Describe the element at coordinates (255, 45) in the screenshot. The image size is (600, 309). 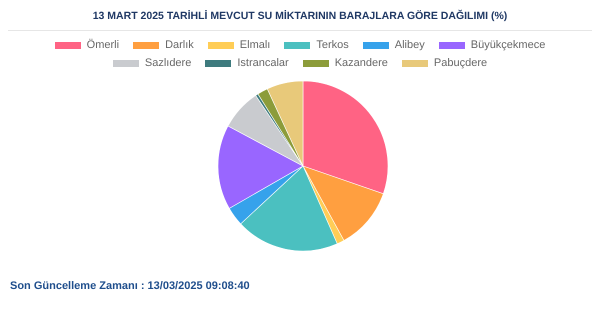
I see `legend-label: Elmalı` at that location.